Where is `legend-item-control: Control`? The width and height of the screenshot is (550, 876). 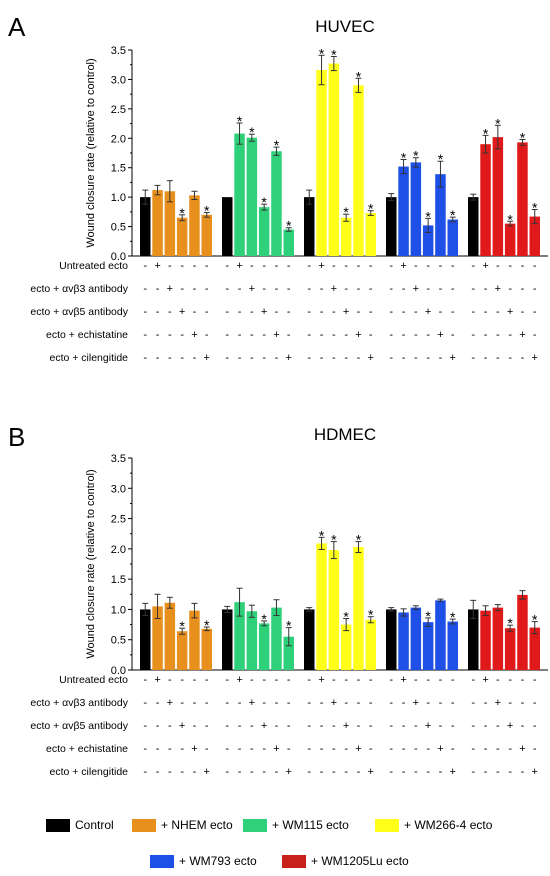 legend-item-control: Control is located at coordinates (80, 825).